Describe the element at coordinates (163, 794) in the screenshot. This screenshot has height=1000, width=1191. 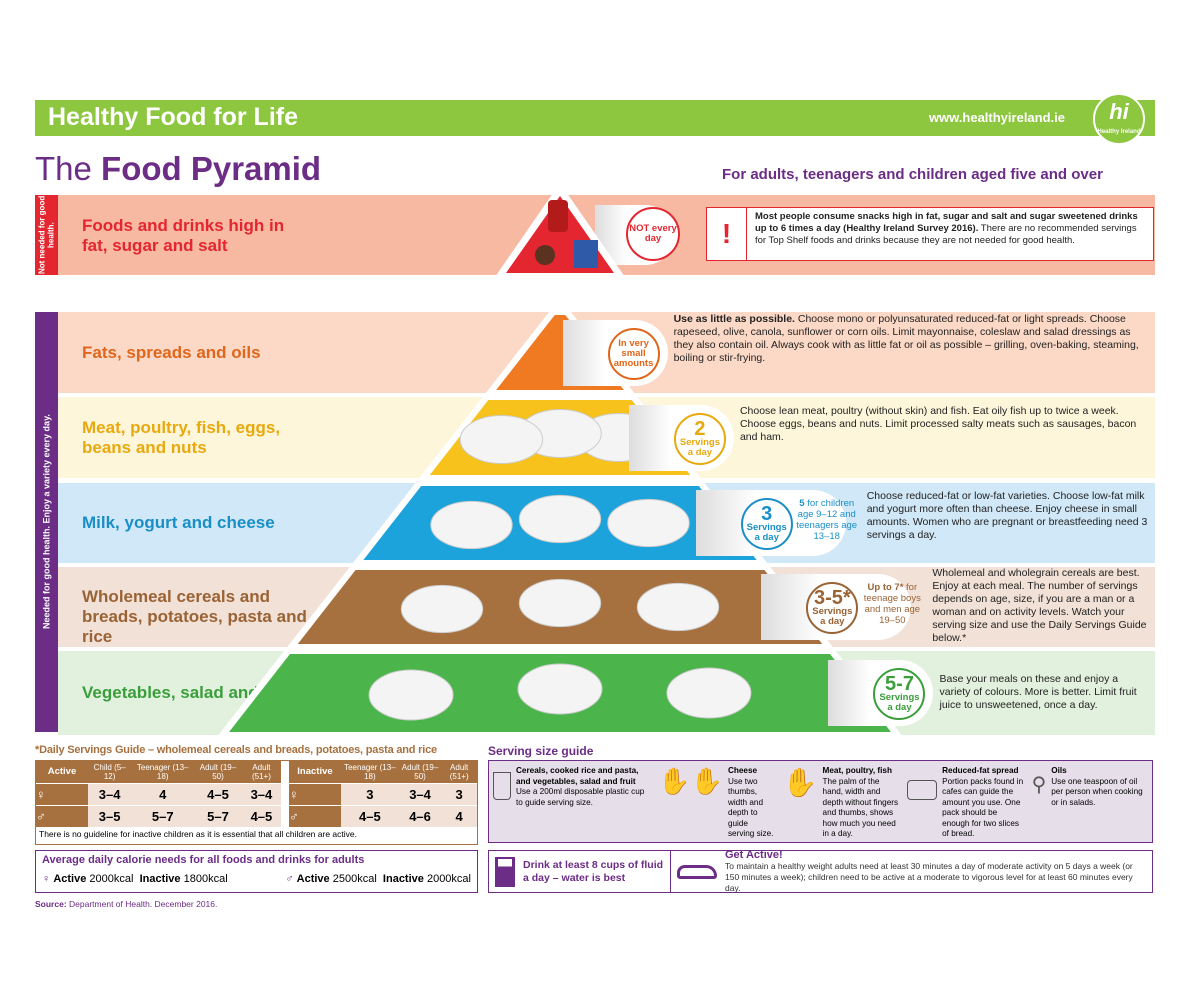
I see `table-cell: 4` at that location.